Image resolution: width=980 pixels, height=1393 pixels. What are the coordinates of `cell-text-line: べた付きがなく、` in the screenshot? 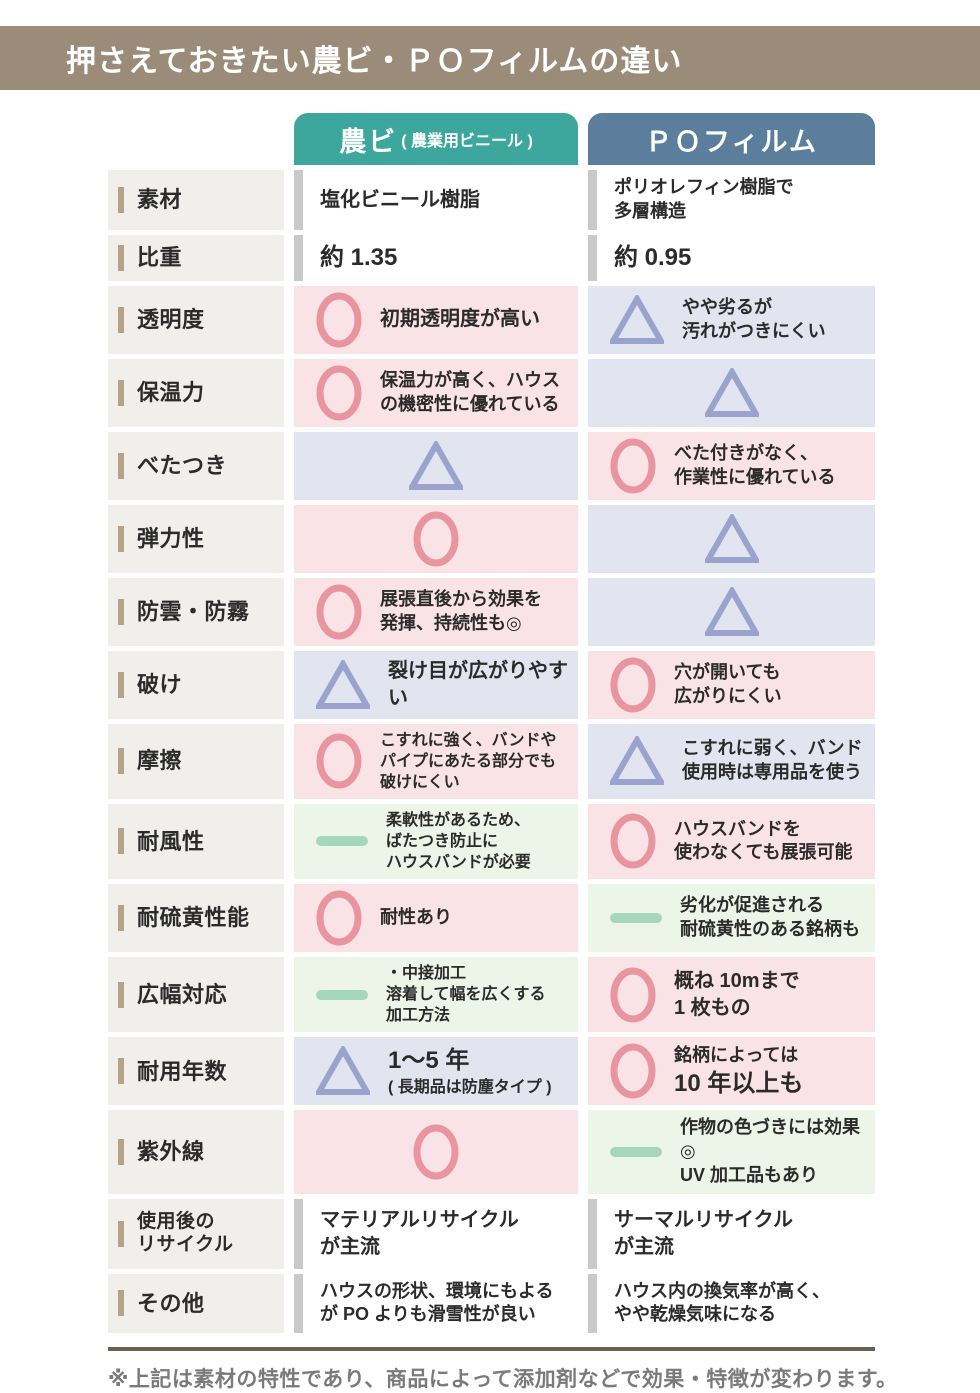 It's located at (746, 452).